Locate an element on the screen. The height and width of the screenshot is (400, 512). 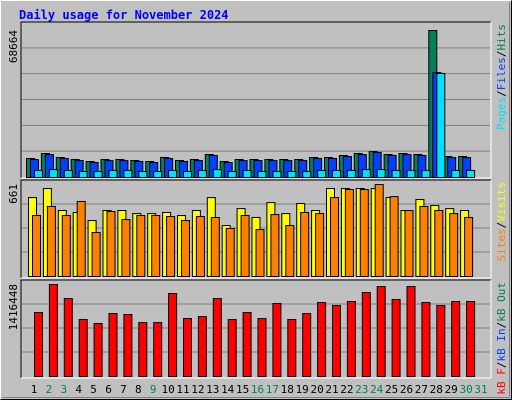
x-tick-label: 9 is located at coordinates (153, 389).